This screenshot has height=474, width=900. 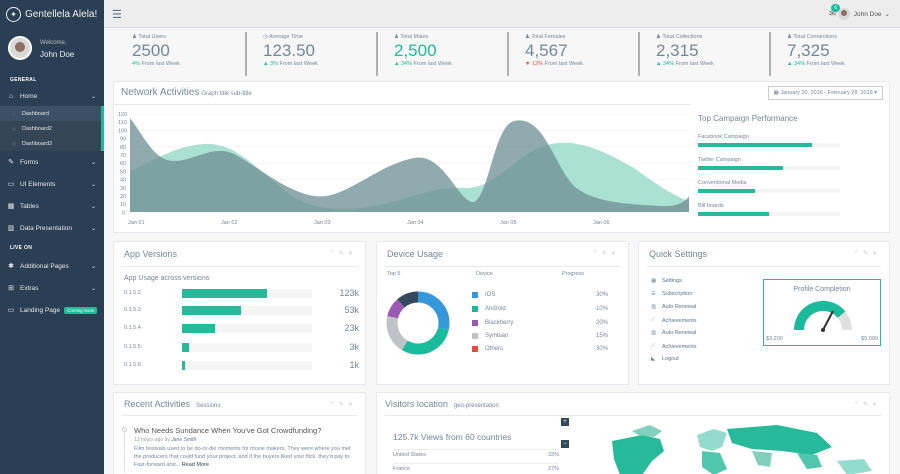 I want to click on quick-item-logout: ◣ Logout, so click(x=665, y=359).